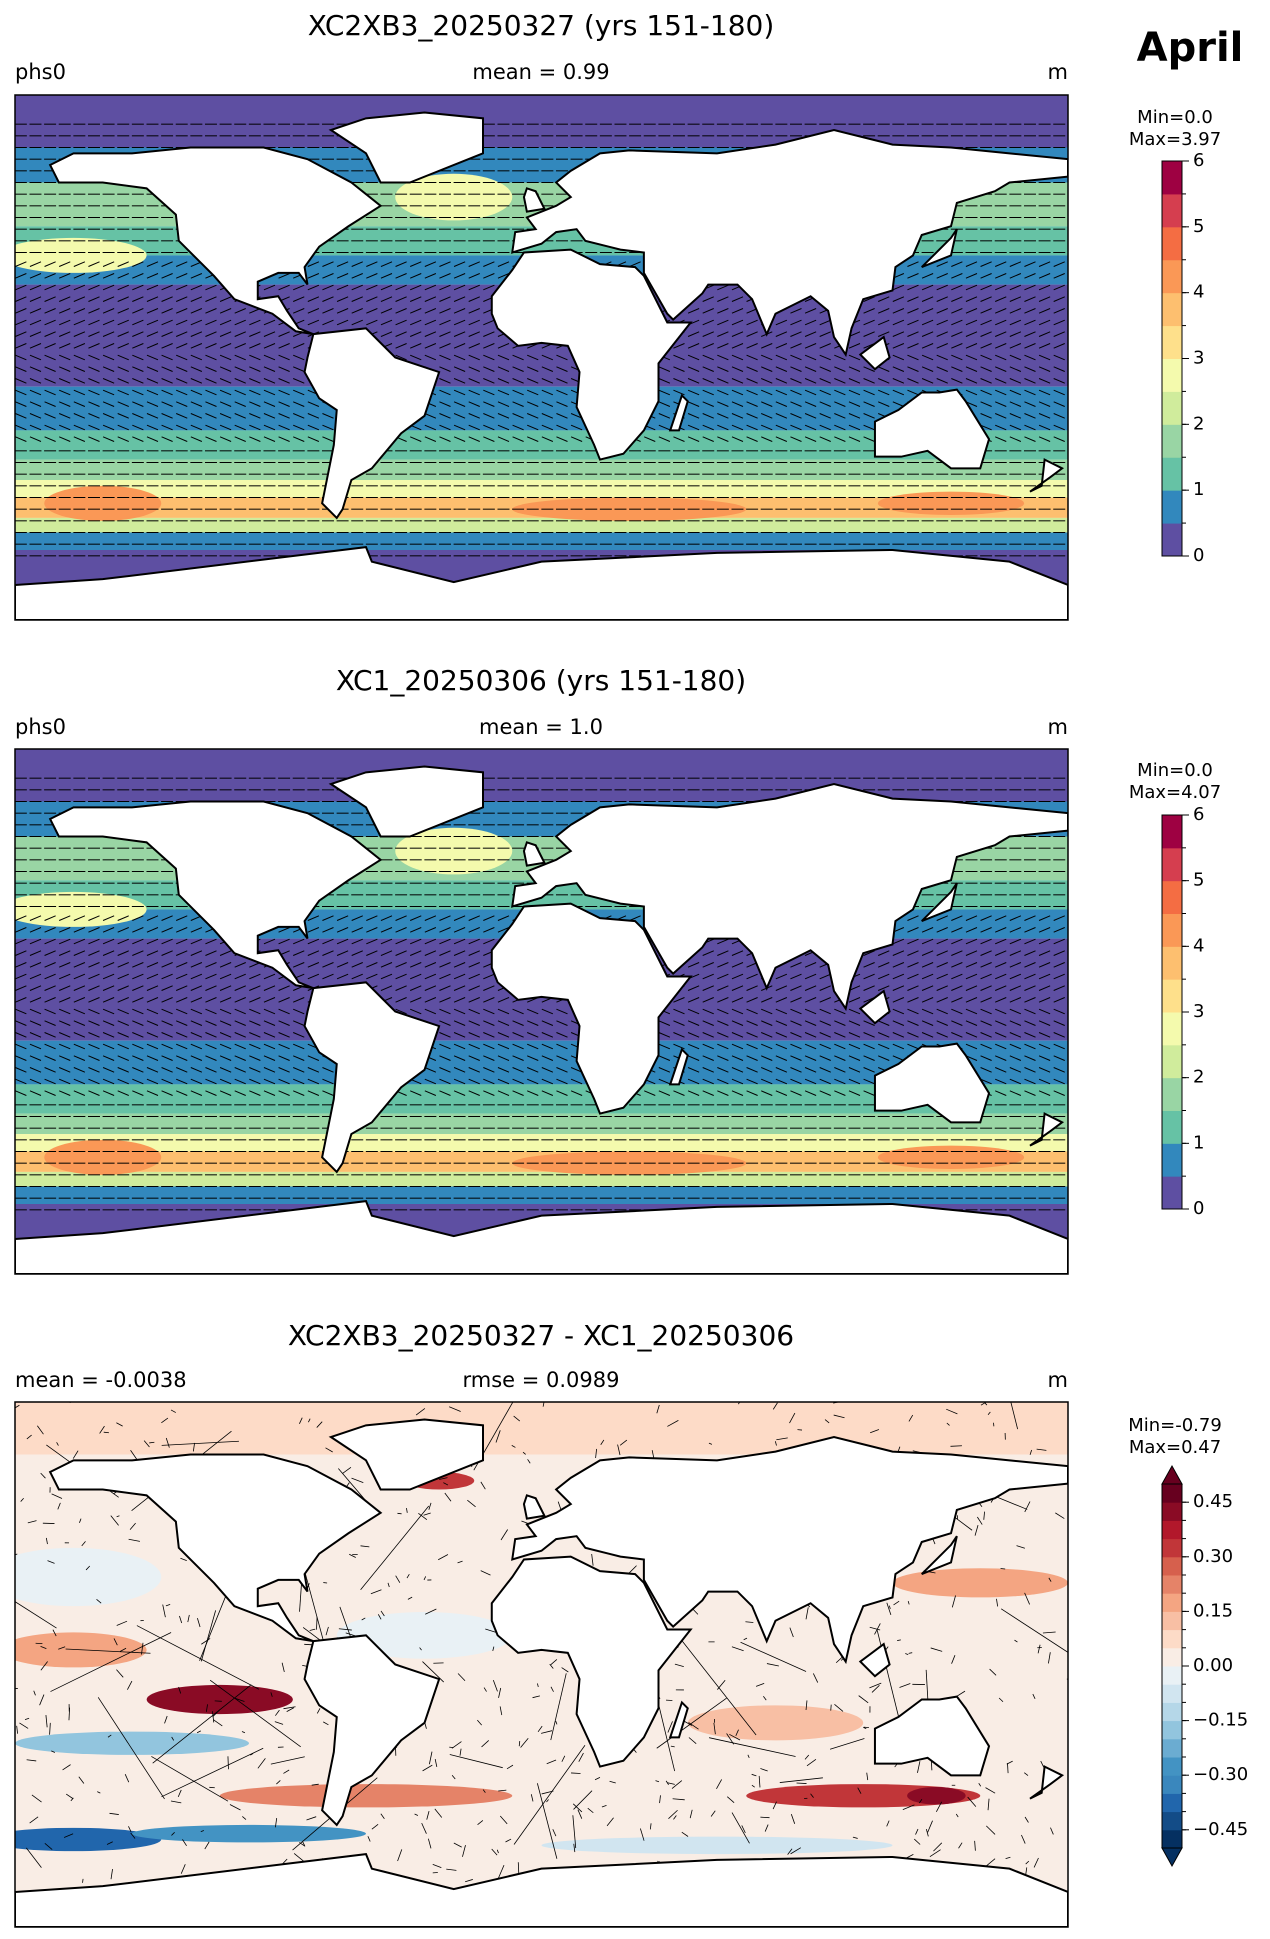 Image resolution: width=1270 pixels, height=1939 pixels. I want to click on colorbar-level, so click(1172, 540).